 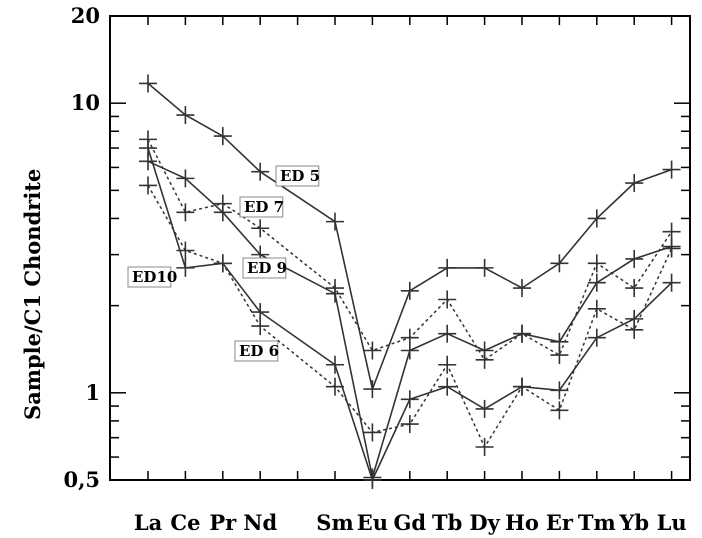 I want to click on x-tick-label-la: La, so click(x=148, y=522).